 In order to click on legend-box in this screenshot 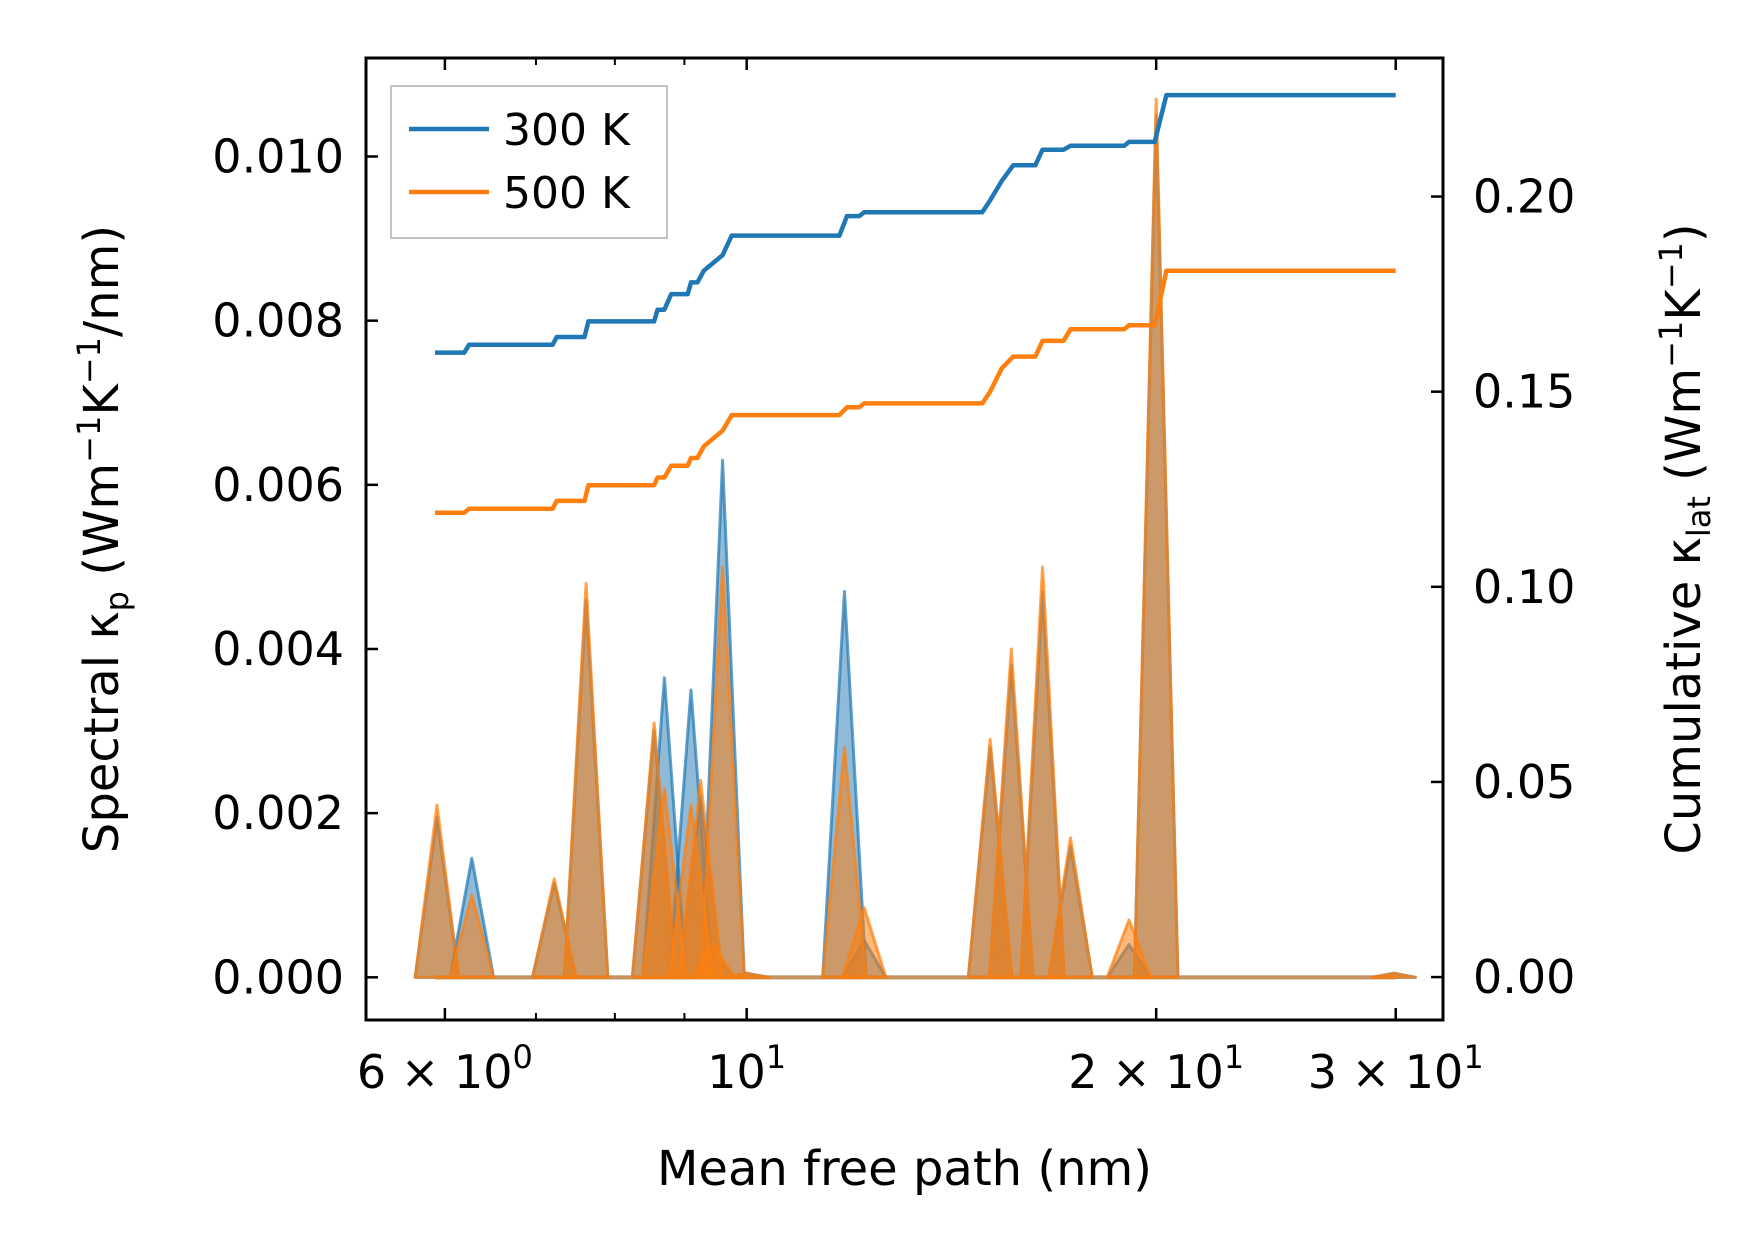, I will do `click(529, 162)`.